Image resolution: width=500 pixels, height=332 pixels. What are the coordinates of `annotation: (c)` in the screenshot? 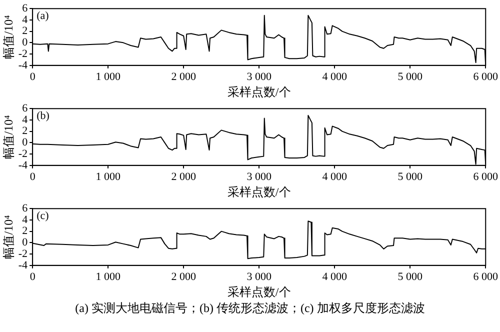 It's located at (43, 216).